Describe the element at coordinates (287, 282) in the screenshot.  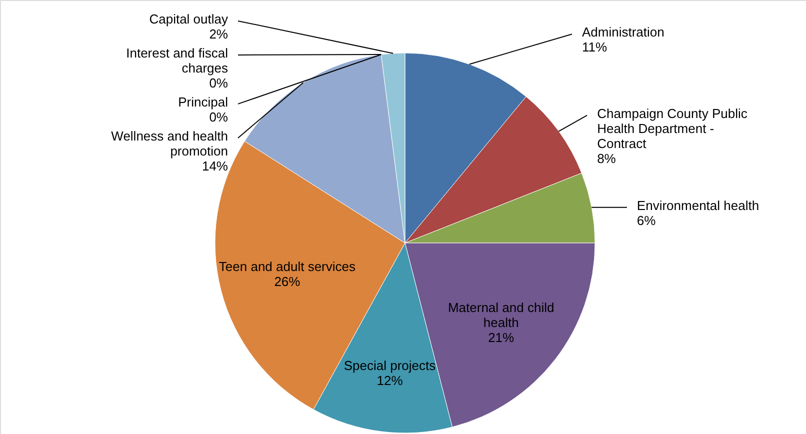
I see `data-label: 26%` at that location.